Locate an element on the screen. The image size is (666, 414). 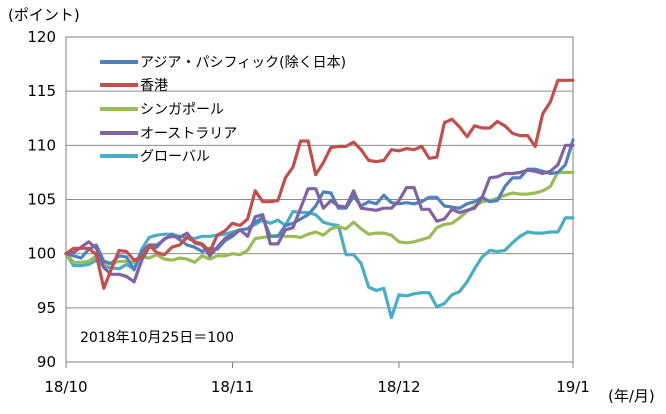
x-tick-label: 18/11 is located at coordinates (232, 387).